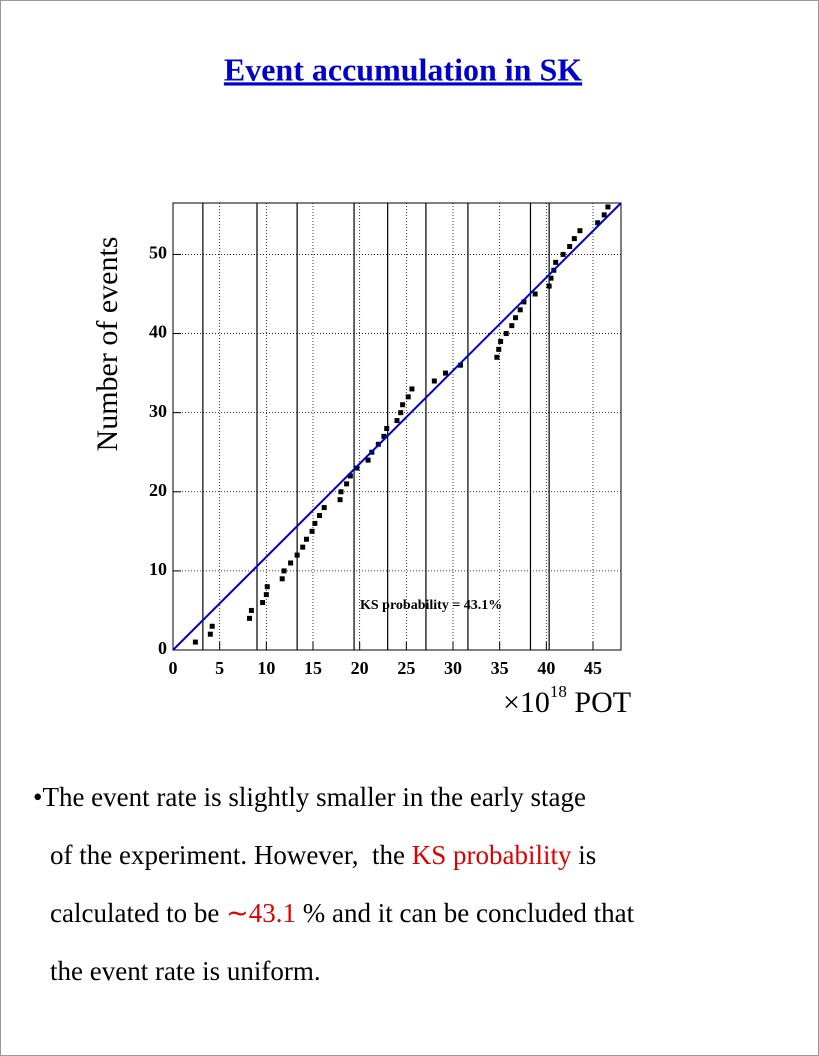 The width and height of the screenshot is (819, 1056). What do you see at coordinates (558, 691) in the screenshot?
I see `x-label-exponent: 18` at bounding box center [558, 691].